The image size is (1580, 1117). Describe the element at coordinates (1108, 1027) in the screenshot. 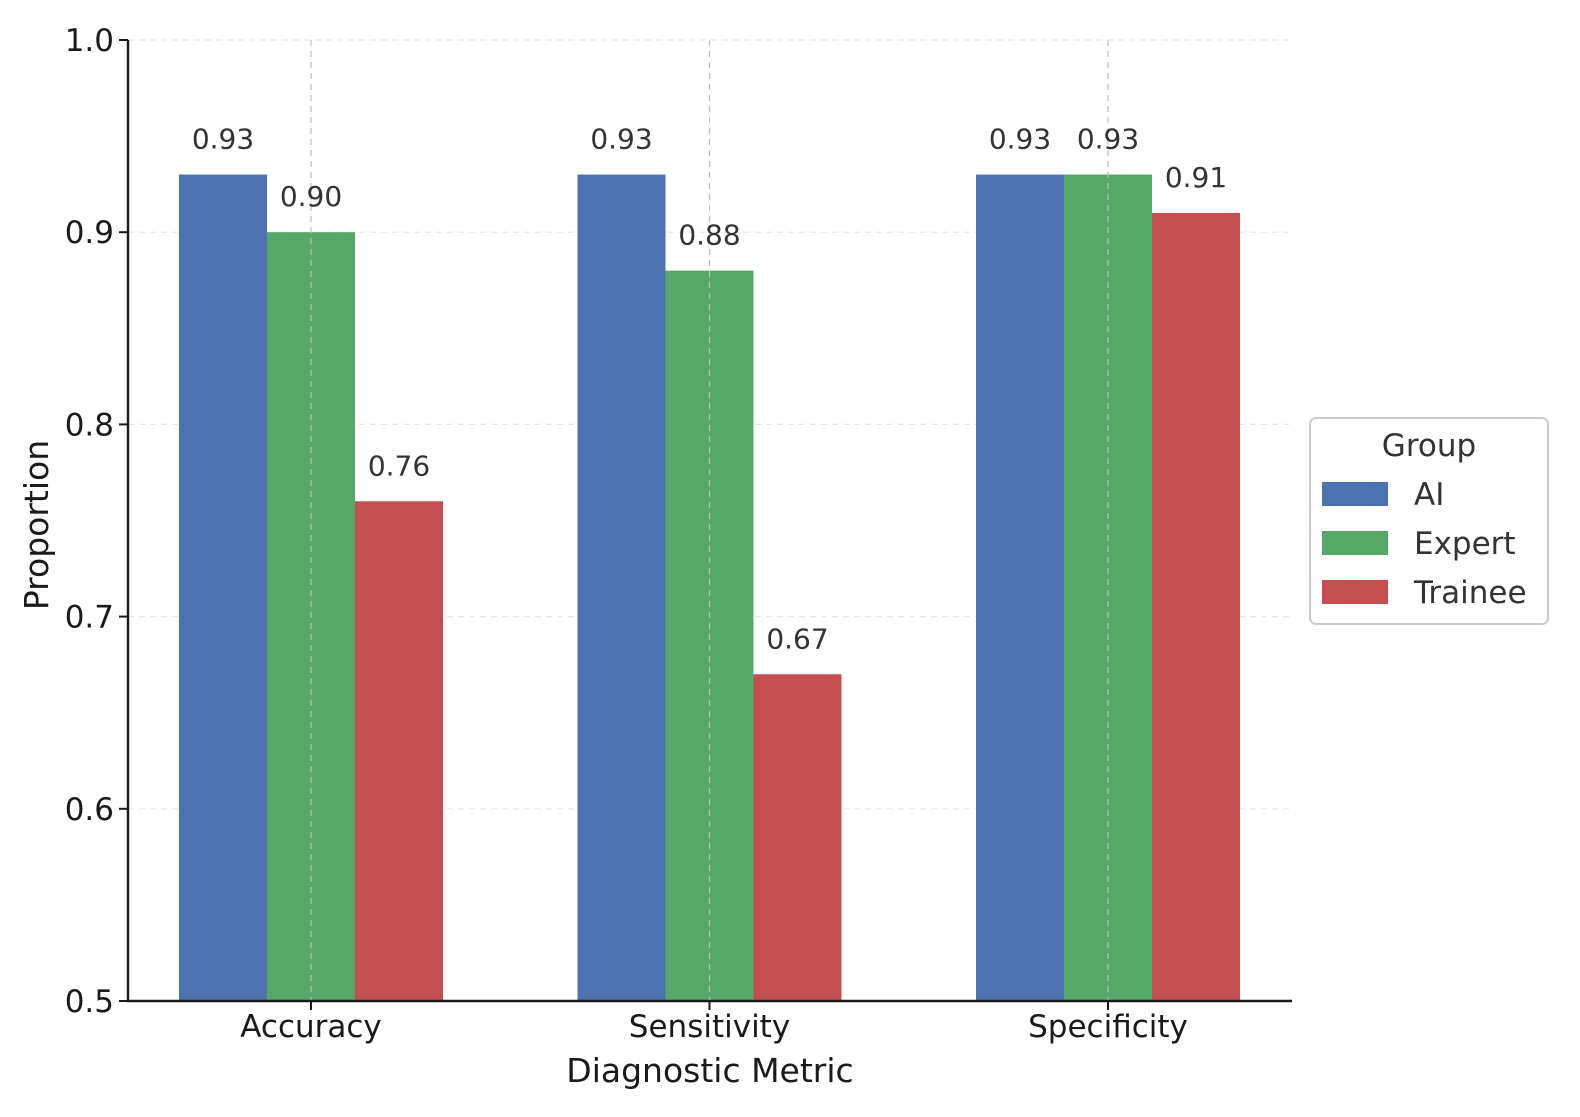

I see `x-tick-label: Specificity` at that location.